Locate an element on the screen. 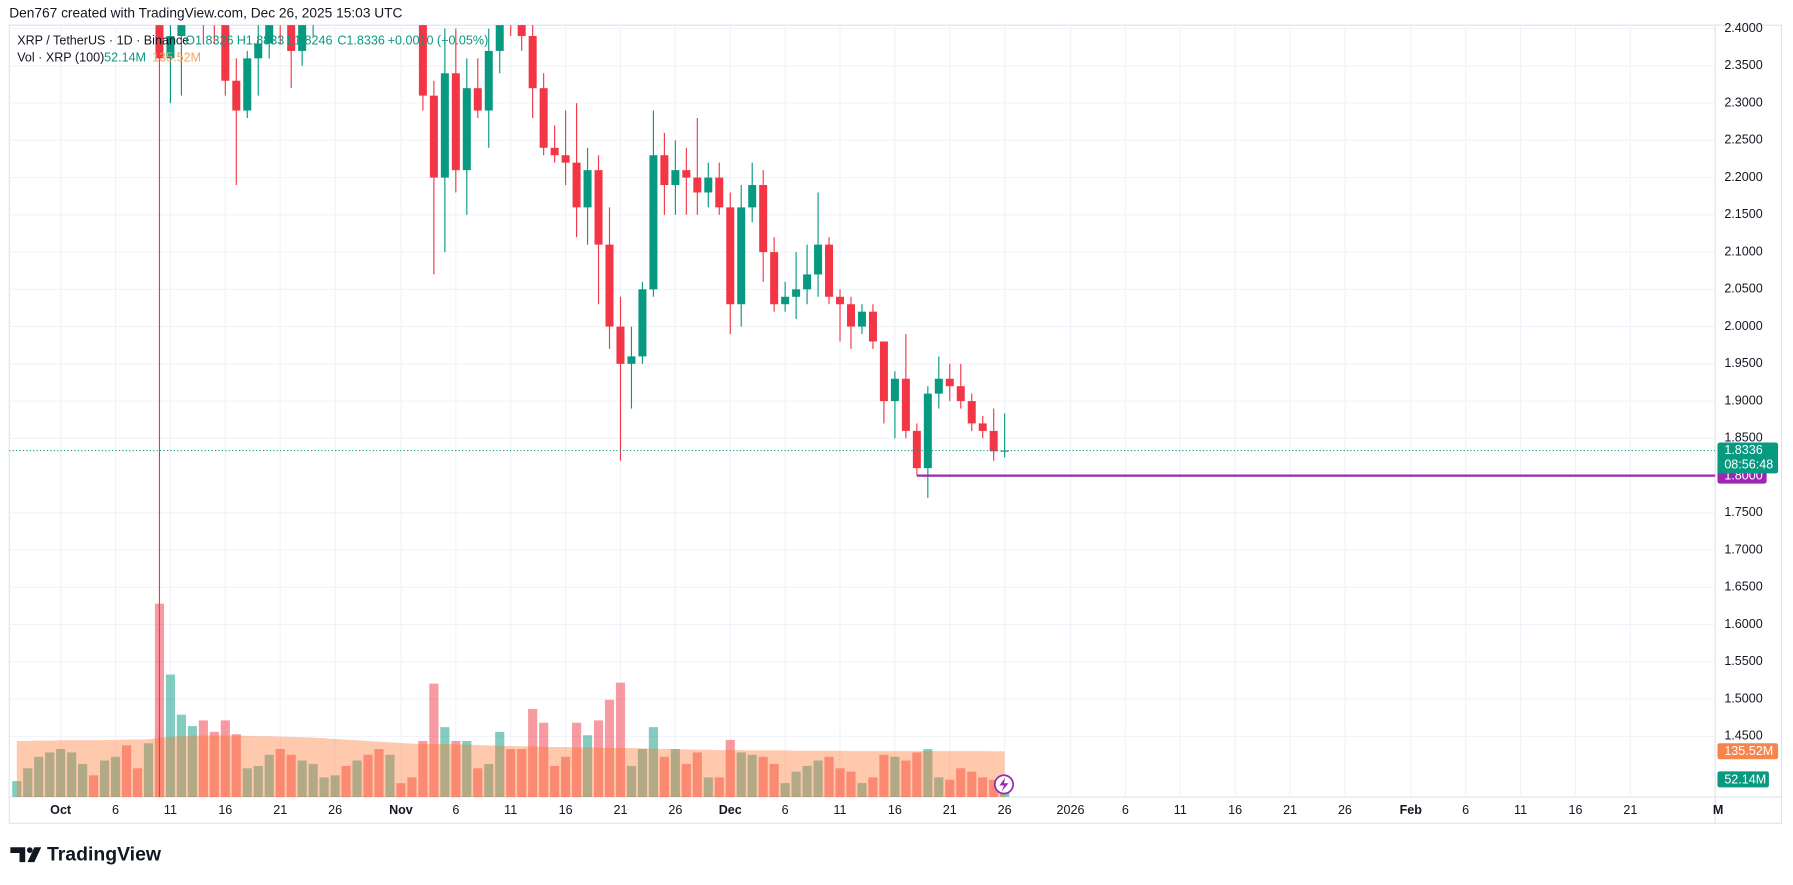  brand-name: TradingView is located at coordinates (104, 854).